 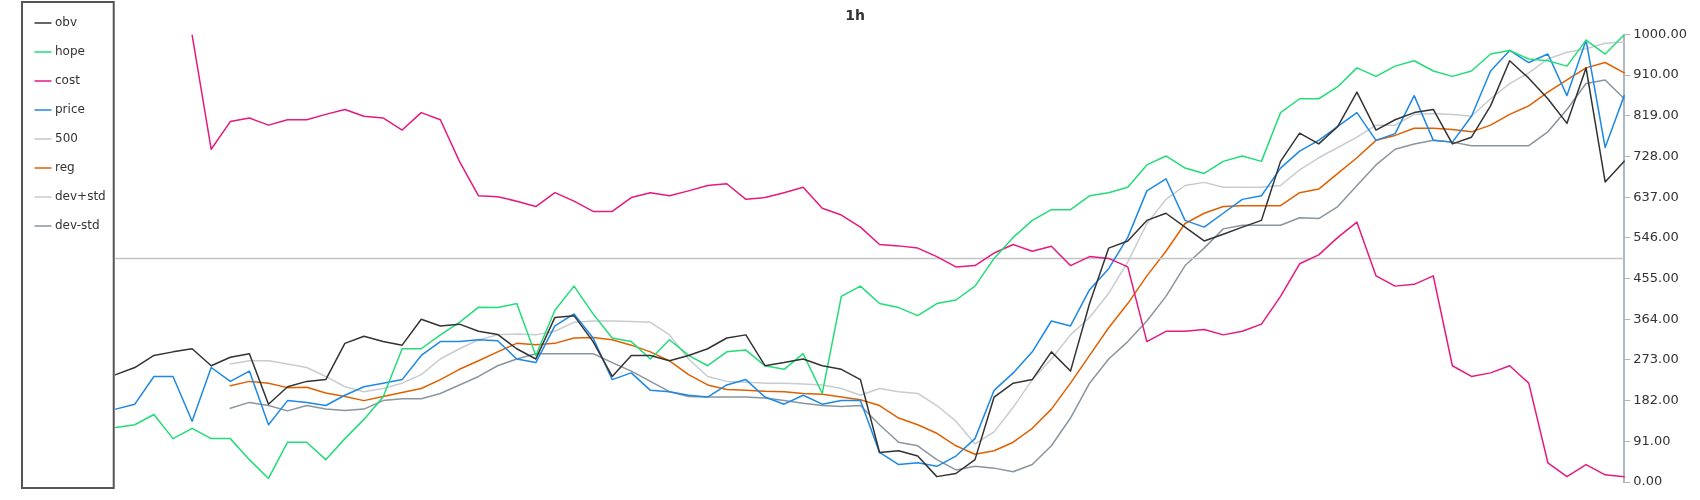 I want to click on y-tick-label: 0.00, so click(x=1648, y=481).